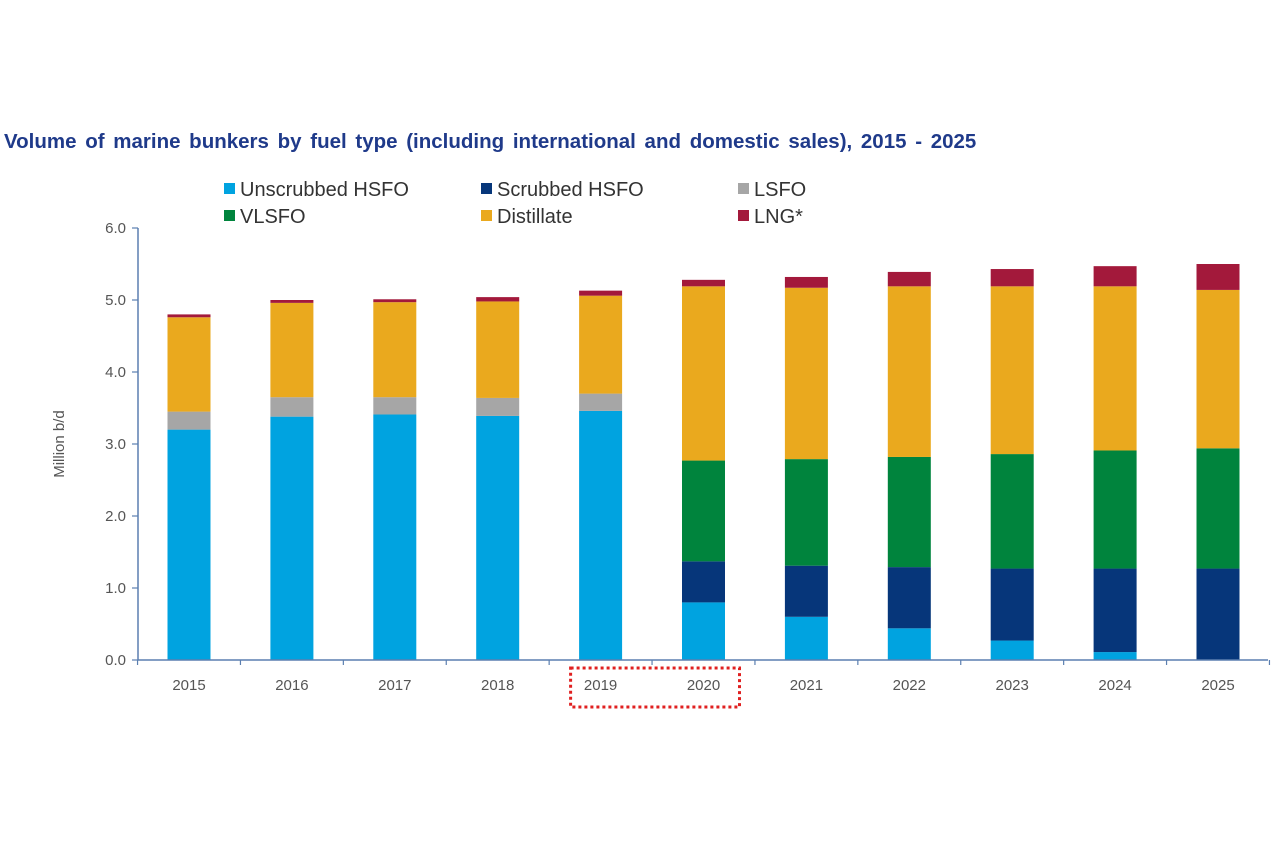 The width and height of the screenshot is (1279, 851). What do you see at coordinates (909, 685) in the screenshot?
I see `x-tick-label: 2022` at bounding box center [909, 685].